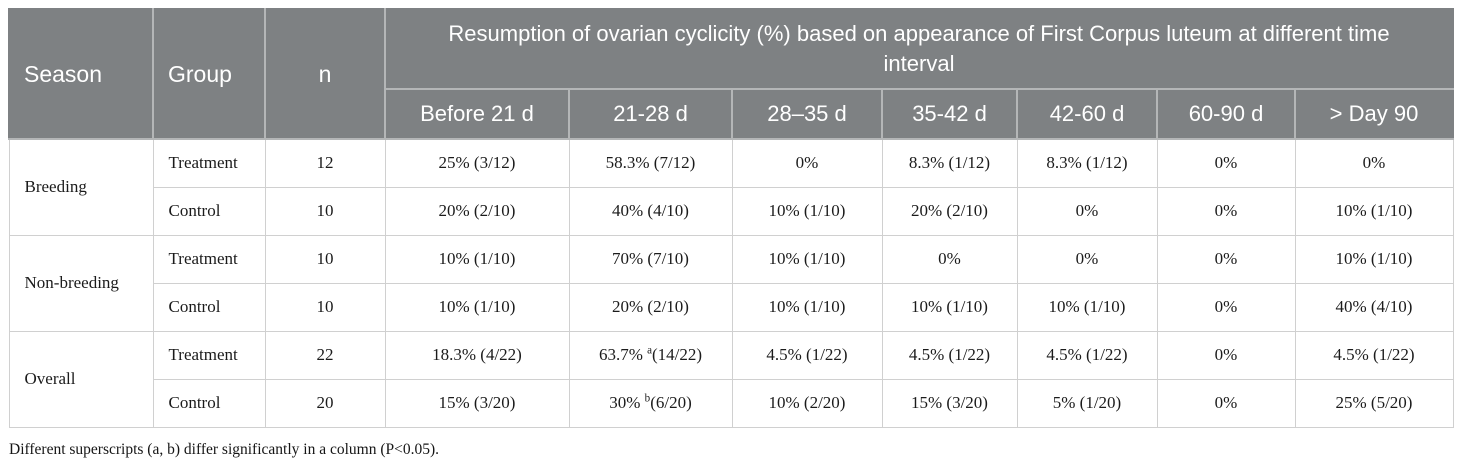 The width and height of the screenshot is (1460, 467). I want to click on value-cell: 70% (7/10), so click(650, 259).